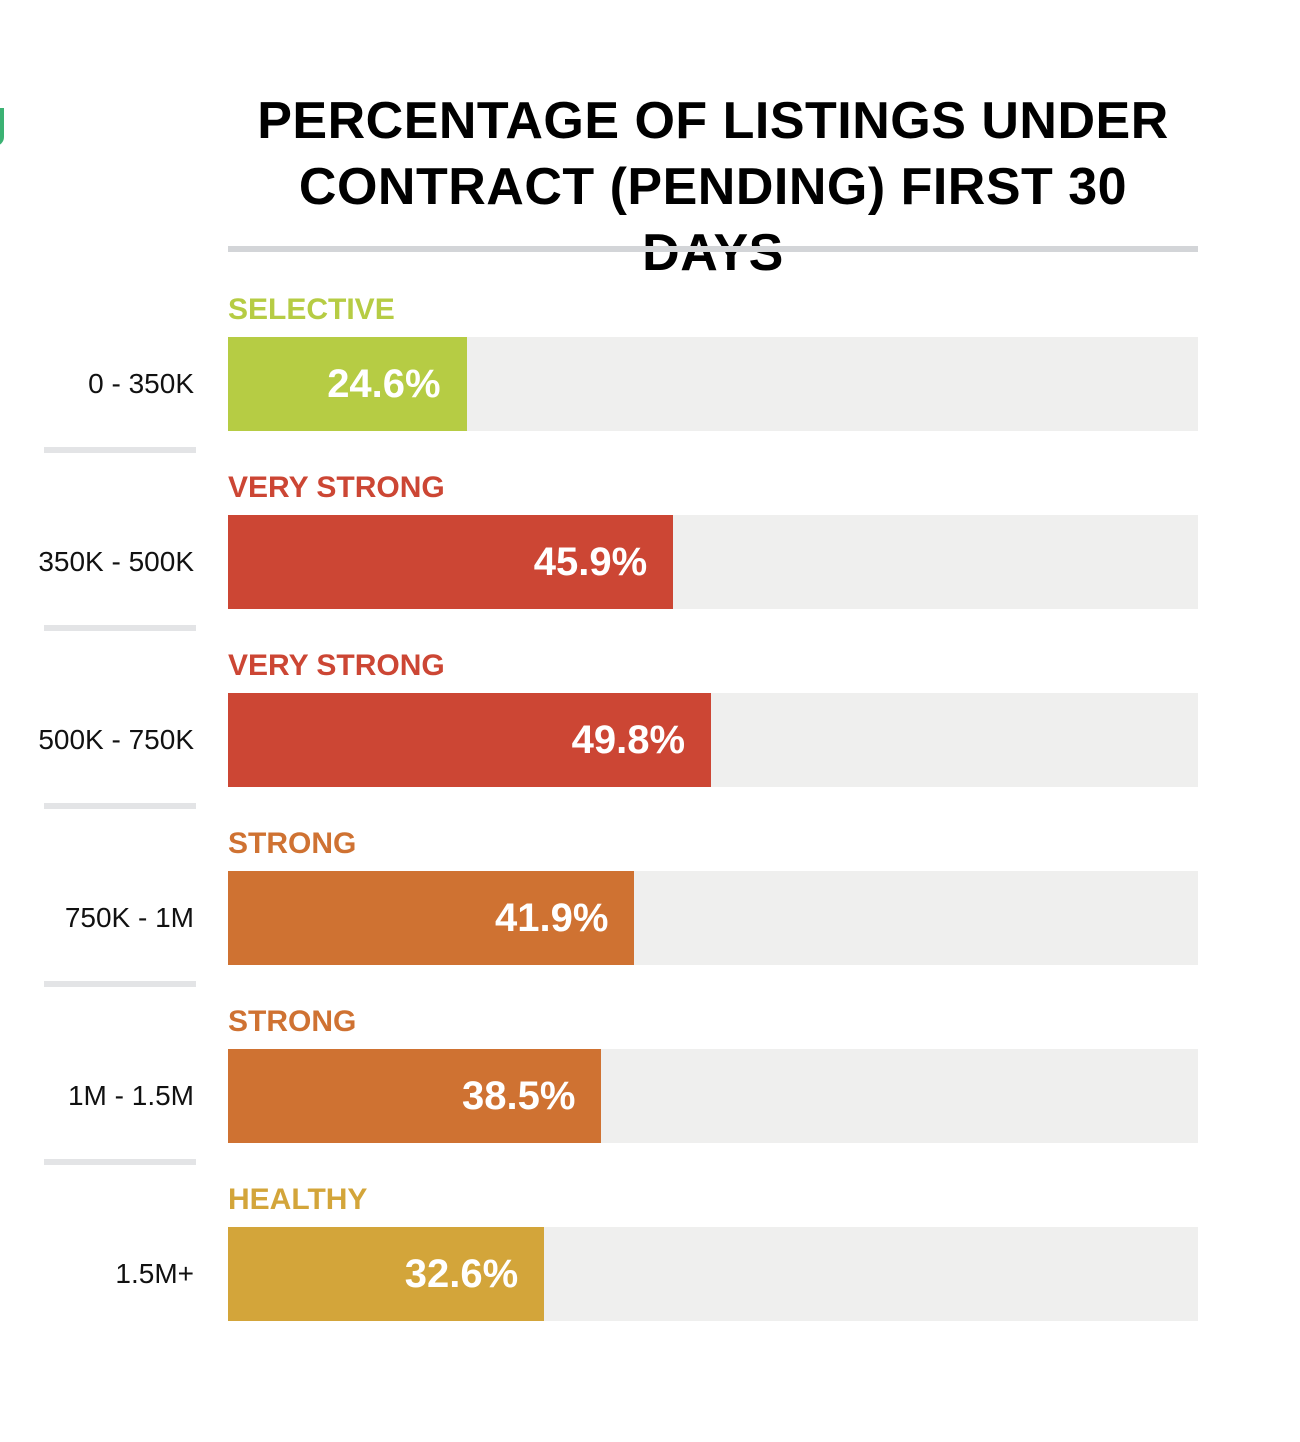 This screenshot has width=1300, height=1442. Describe the element at coordinates (713, 740) in the screenshot. I see `bar-track: 49.8%` at that location.